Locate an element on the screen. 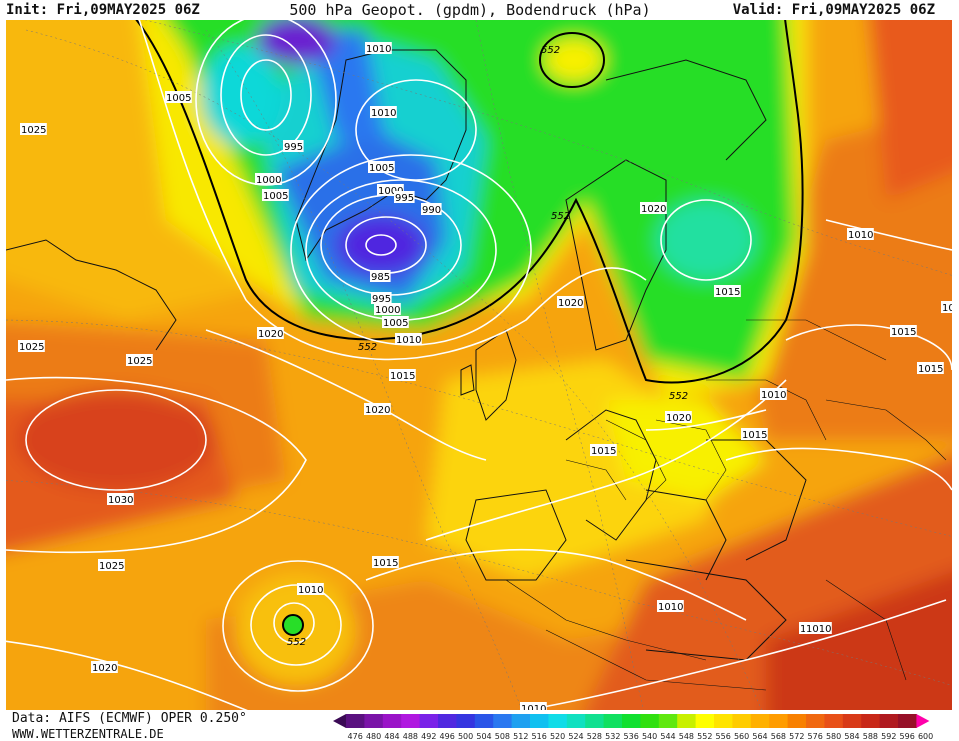 The image size is (959, 741). website: WWW.WETTERZENTRALE.DE is located at coordinates (88, 734).